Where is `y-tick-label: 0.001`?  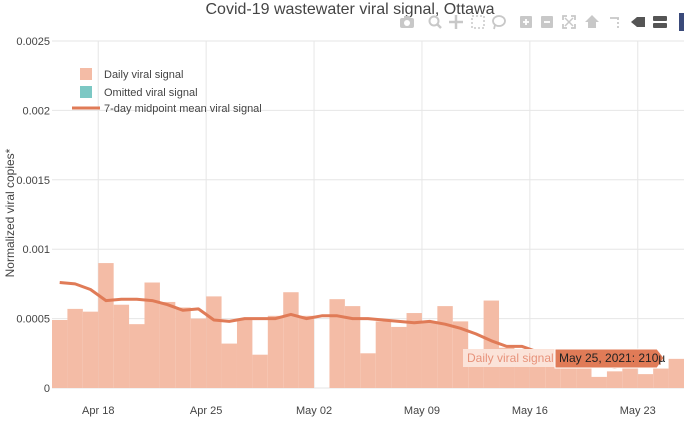
y-tick-label: 0.001 is located at coordinates (36, 250).